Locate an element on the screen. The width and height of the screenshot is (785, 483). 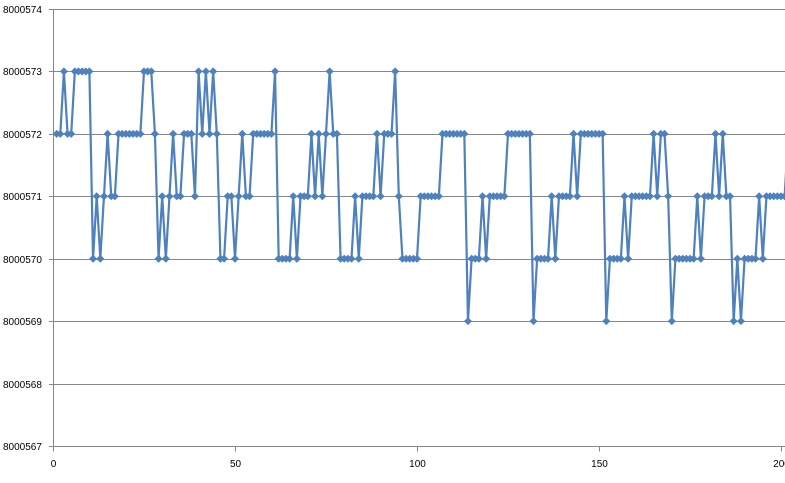
y-tick-label: 8000571 is located at coordinates (22, 197).